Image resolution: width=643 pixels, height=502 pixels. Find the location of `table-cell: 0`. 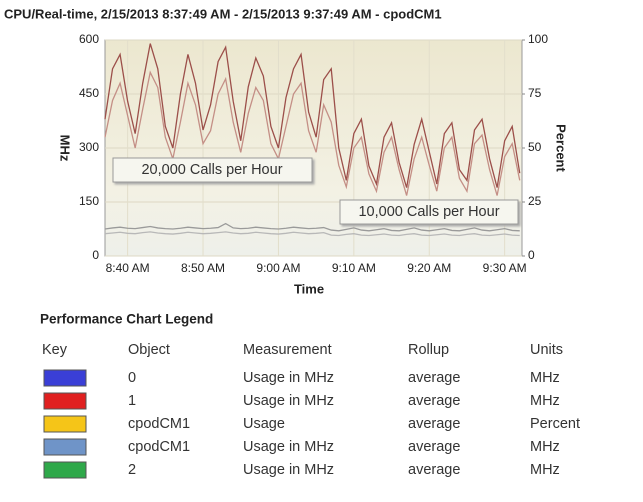

table-cell: 0 is located at coordinates (132, 378).